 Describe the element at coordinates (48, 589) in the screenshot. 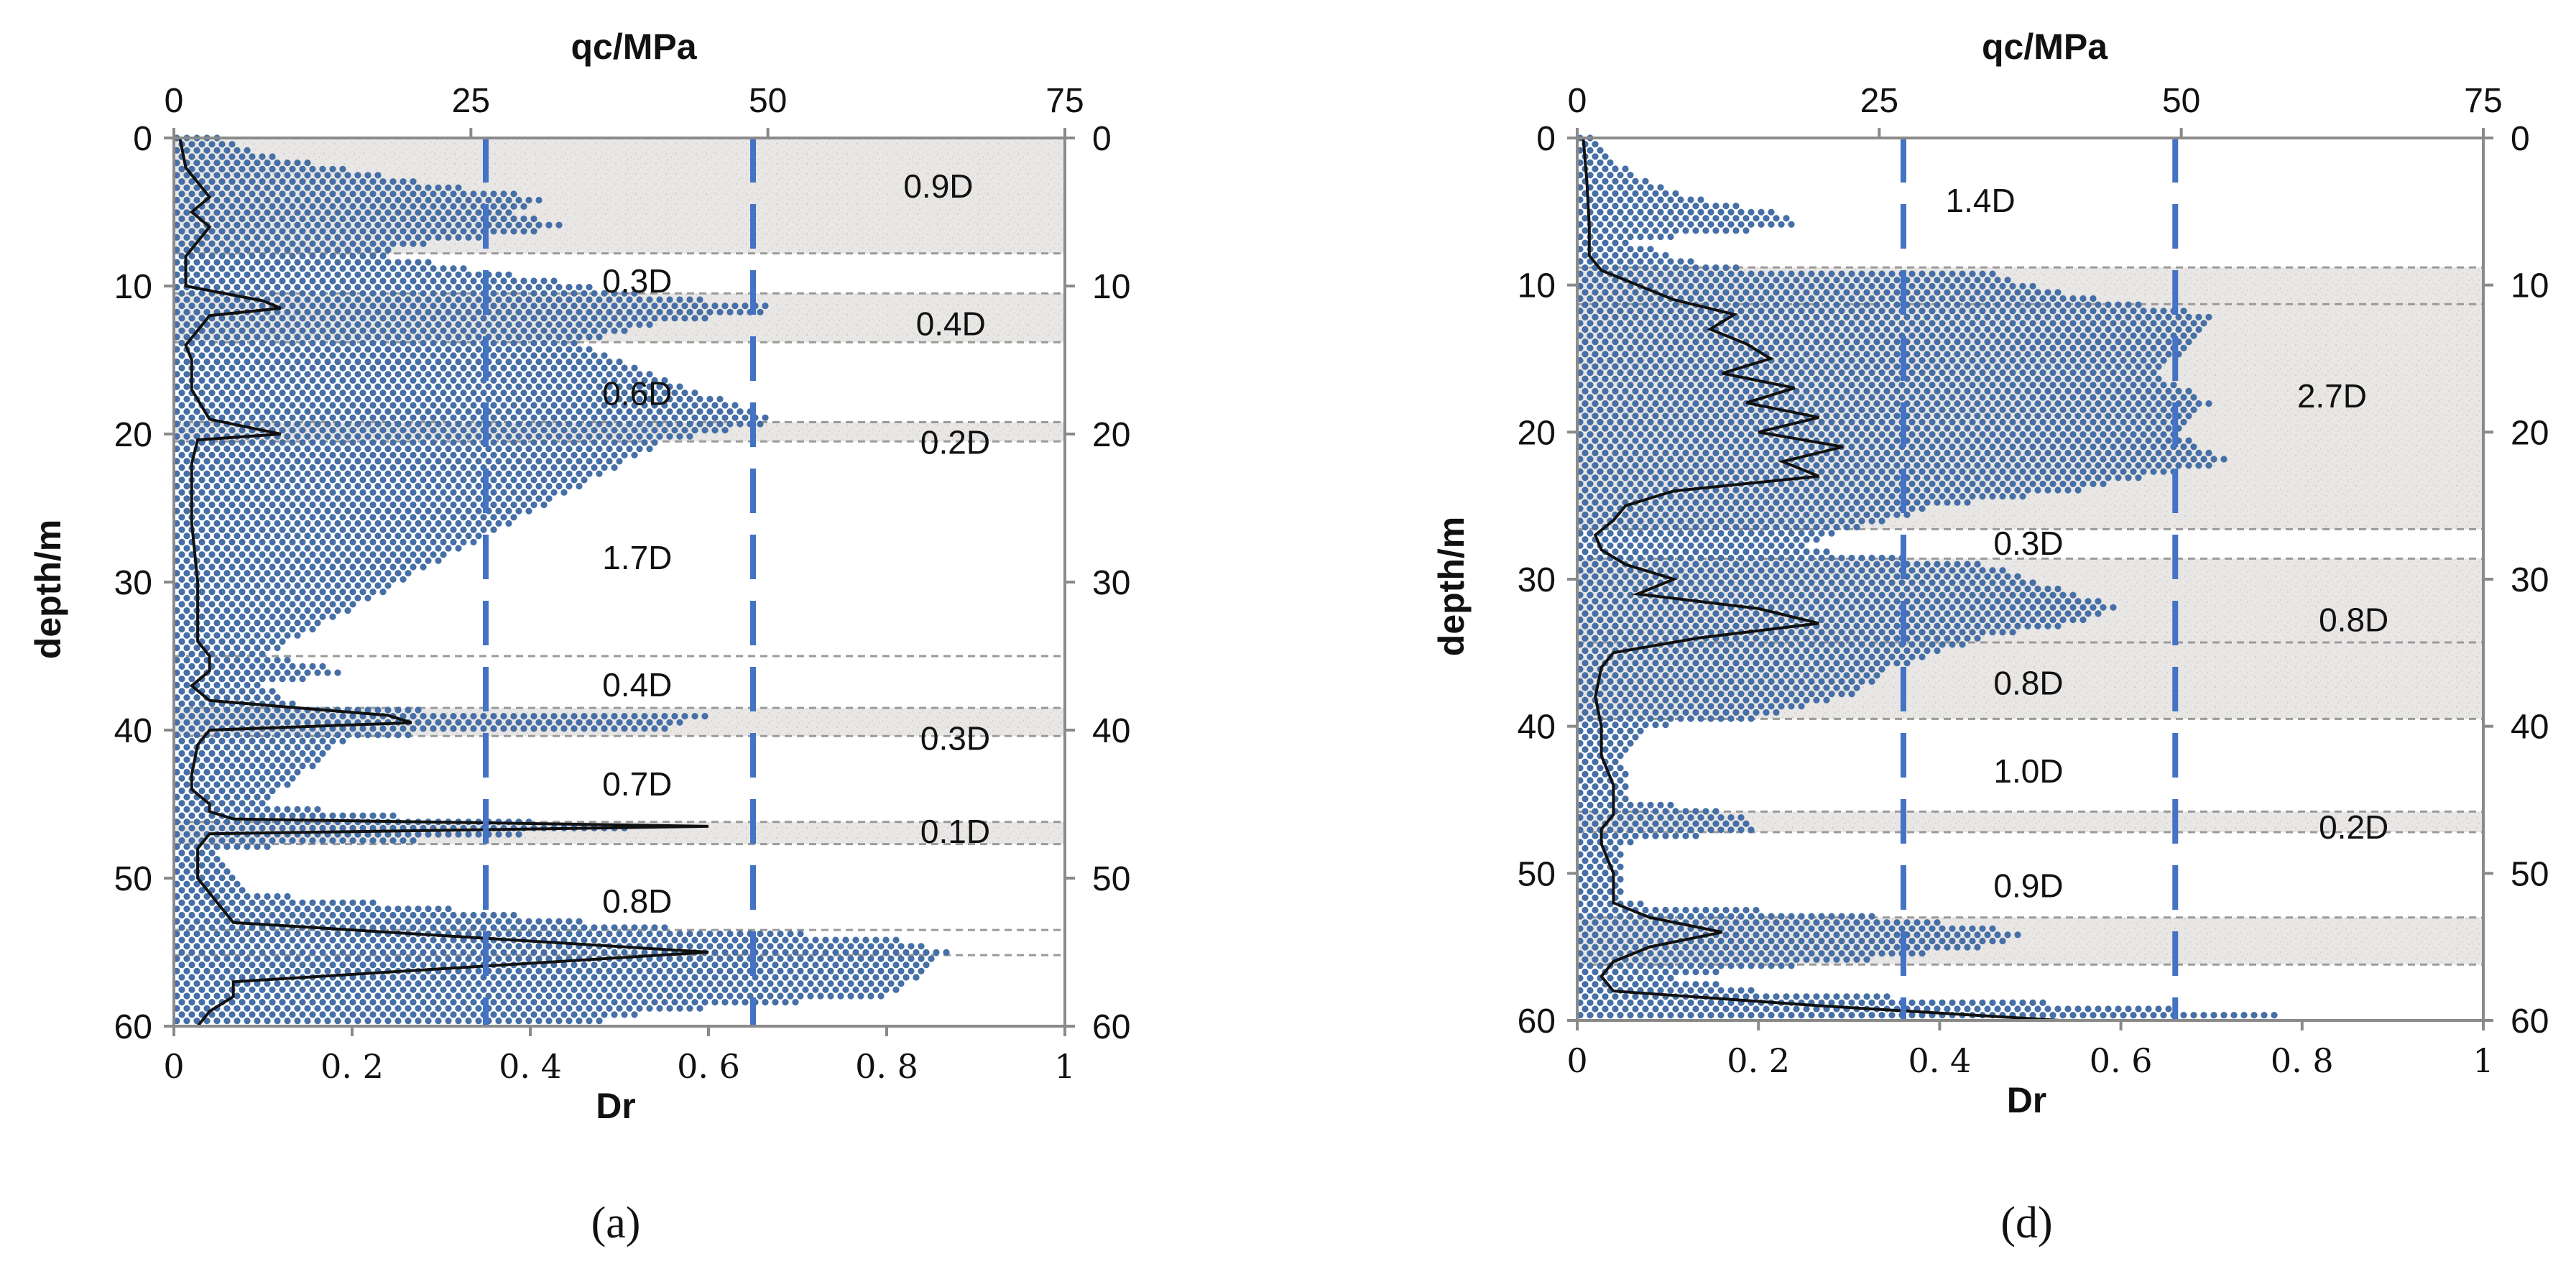

I see `depth-axis-title: depth/m` at that location.